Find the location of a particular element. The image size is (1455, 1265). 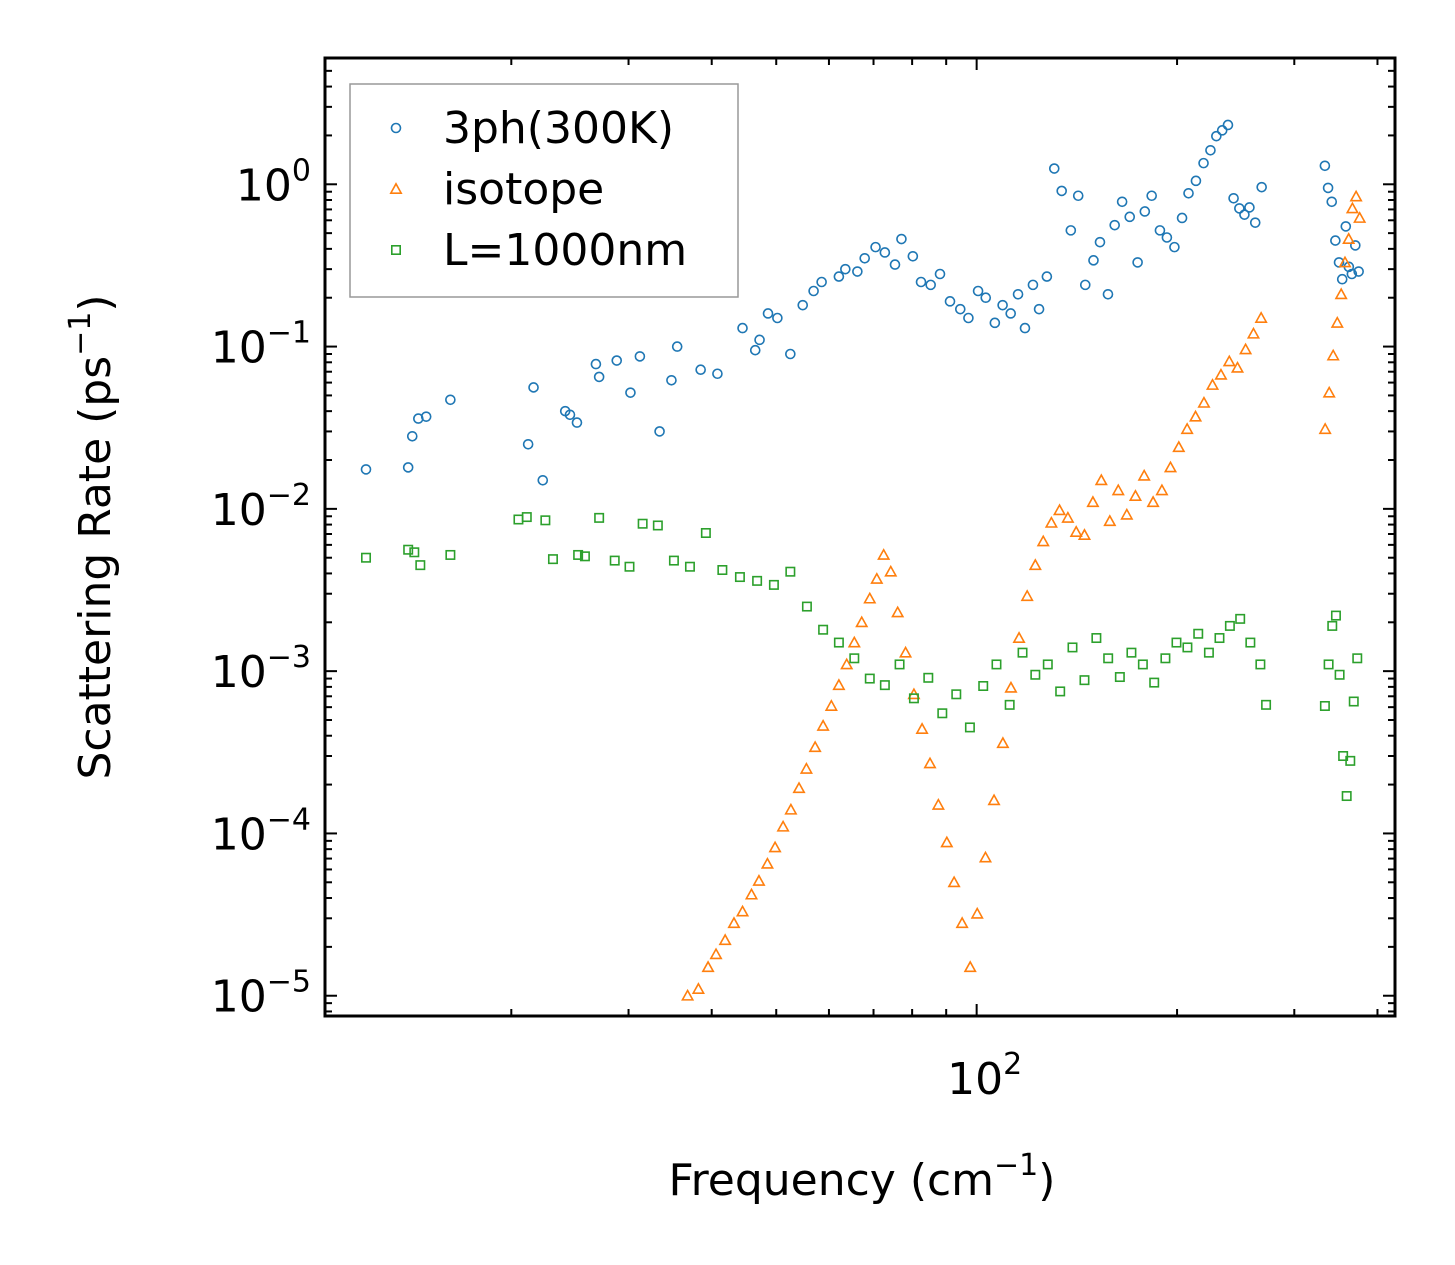

legend-marker-triangle is located at coordinates (396, 188).